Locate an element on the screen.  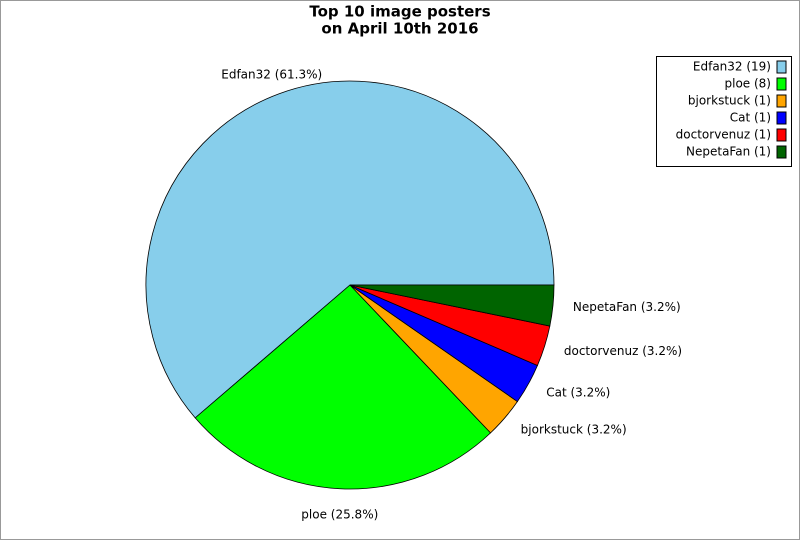
chart-subtitle: on April 10th 2016 is located at coordinates (399, 29).